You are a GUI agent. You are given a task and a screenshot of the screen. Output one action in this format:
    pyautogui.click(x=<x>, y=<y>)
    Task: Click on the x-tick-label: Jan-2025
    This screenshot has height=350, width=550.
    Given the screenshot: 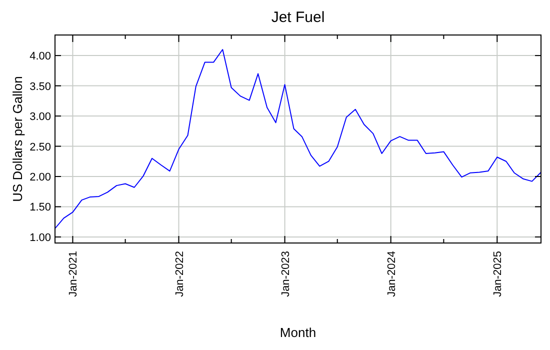 What is the action you would take?
    pyautogui.click(x=498, y=274)
    